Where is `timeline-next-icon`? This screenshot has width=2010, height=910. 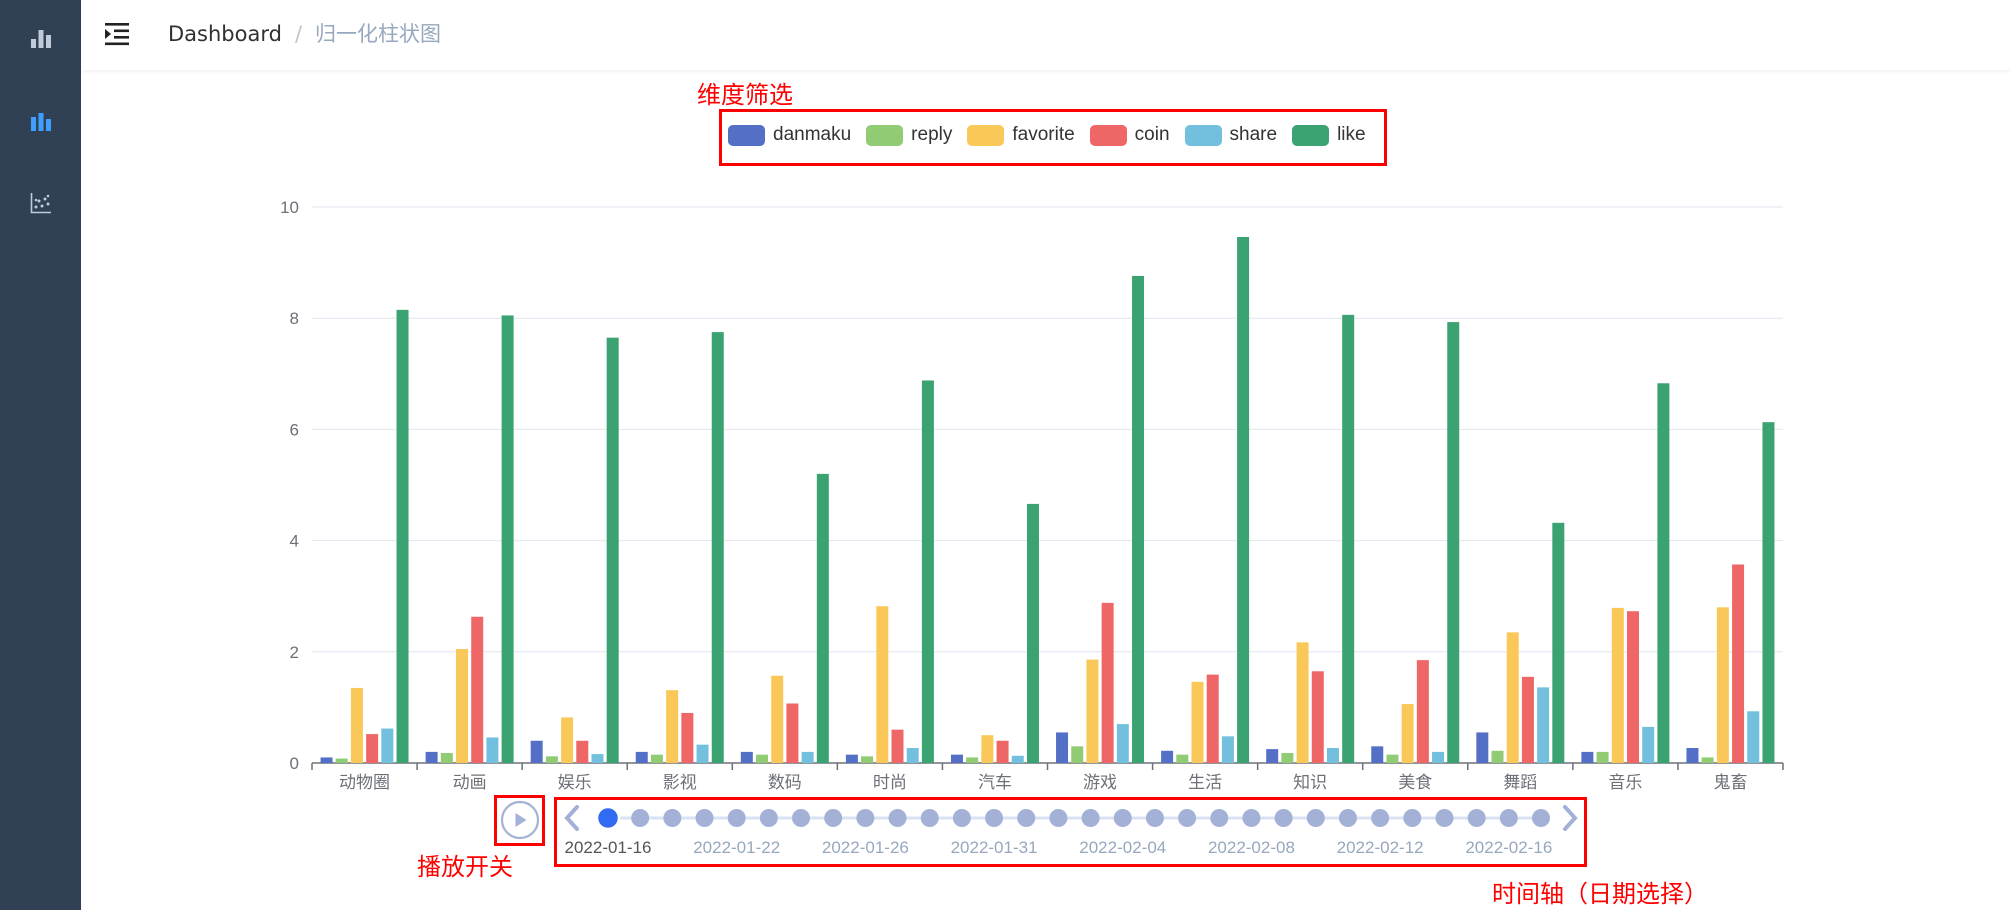 timeline-next-icon is located at coordinates (1570, 818).